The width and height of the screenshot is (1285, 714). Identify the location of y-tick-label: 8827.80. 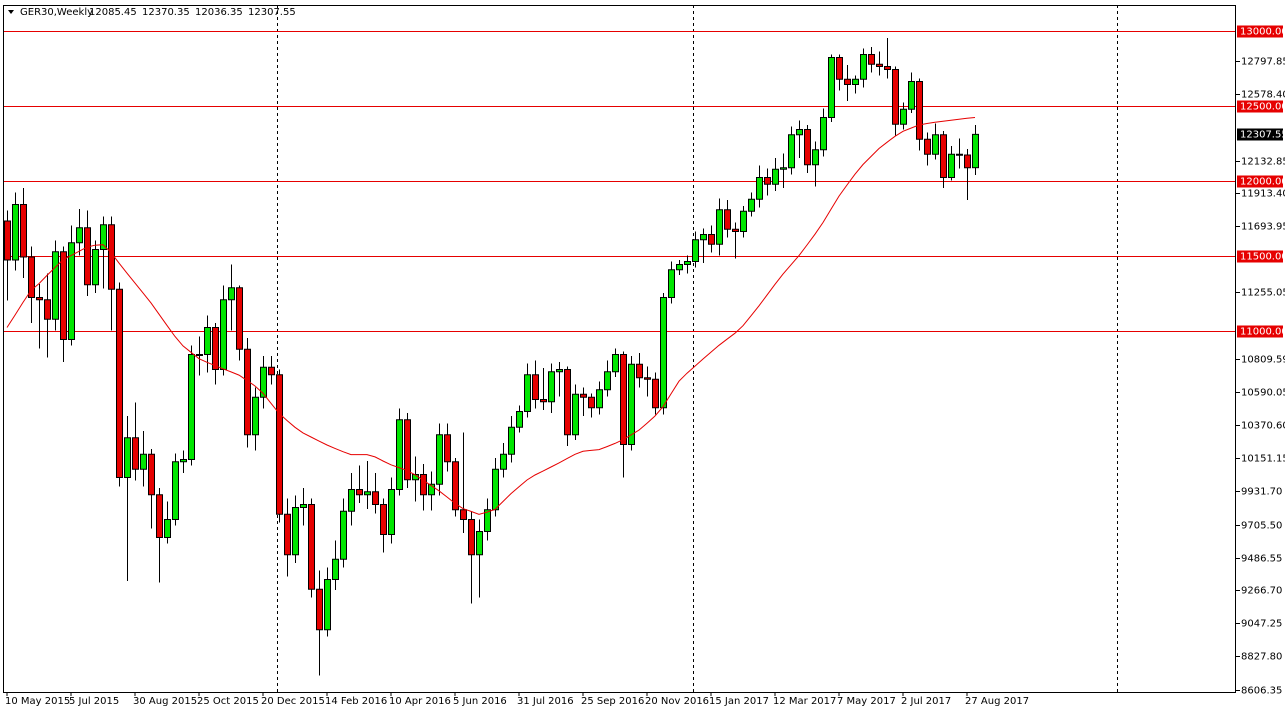
(1261, 657).